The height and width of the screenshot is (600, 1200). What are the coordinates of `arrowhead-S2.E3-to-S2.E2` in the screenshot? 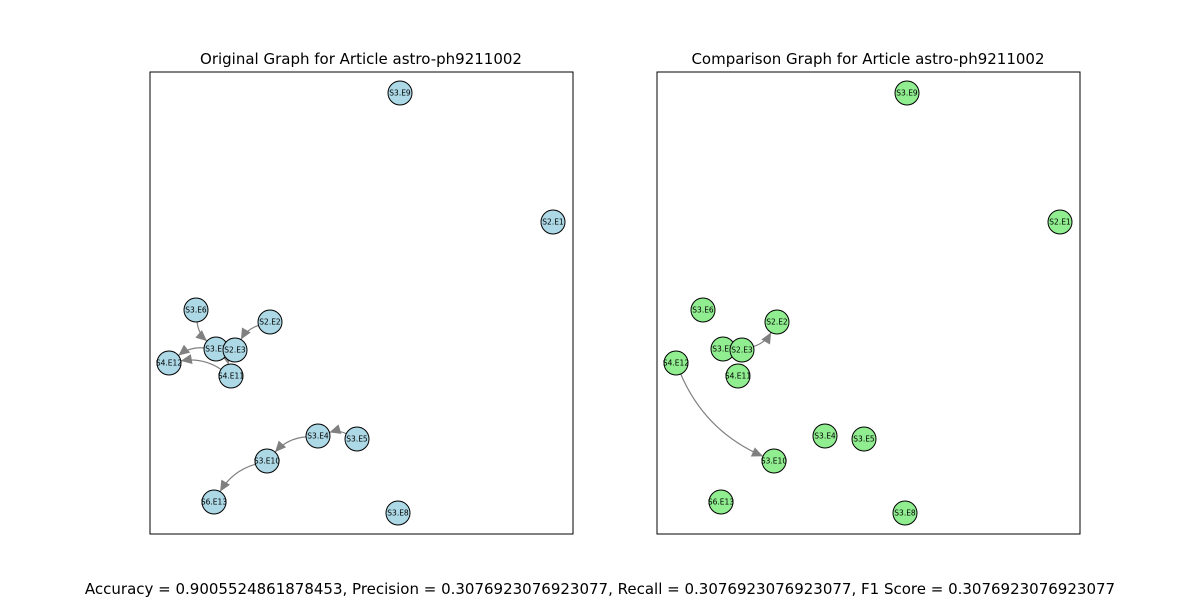 It's located at (766, 338).